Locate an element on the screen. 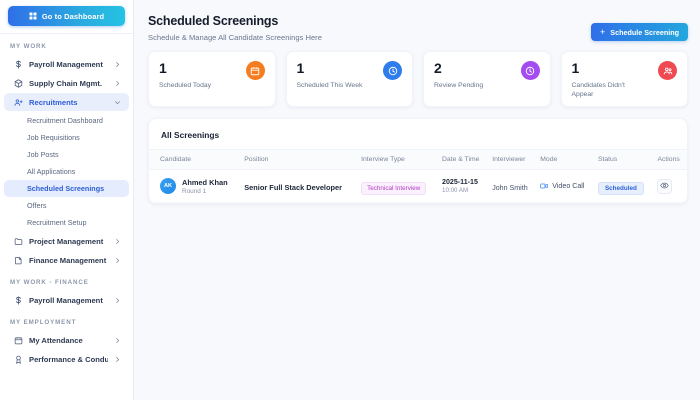 This screenshot has height=400, width=700. mode-label: Video Call is located at coordinates (568, 186).